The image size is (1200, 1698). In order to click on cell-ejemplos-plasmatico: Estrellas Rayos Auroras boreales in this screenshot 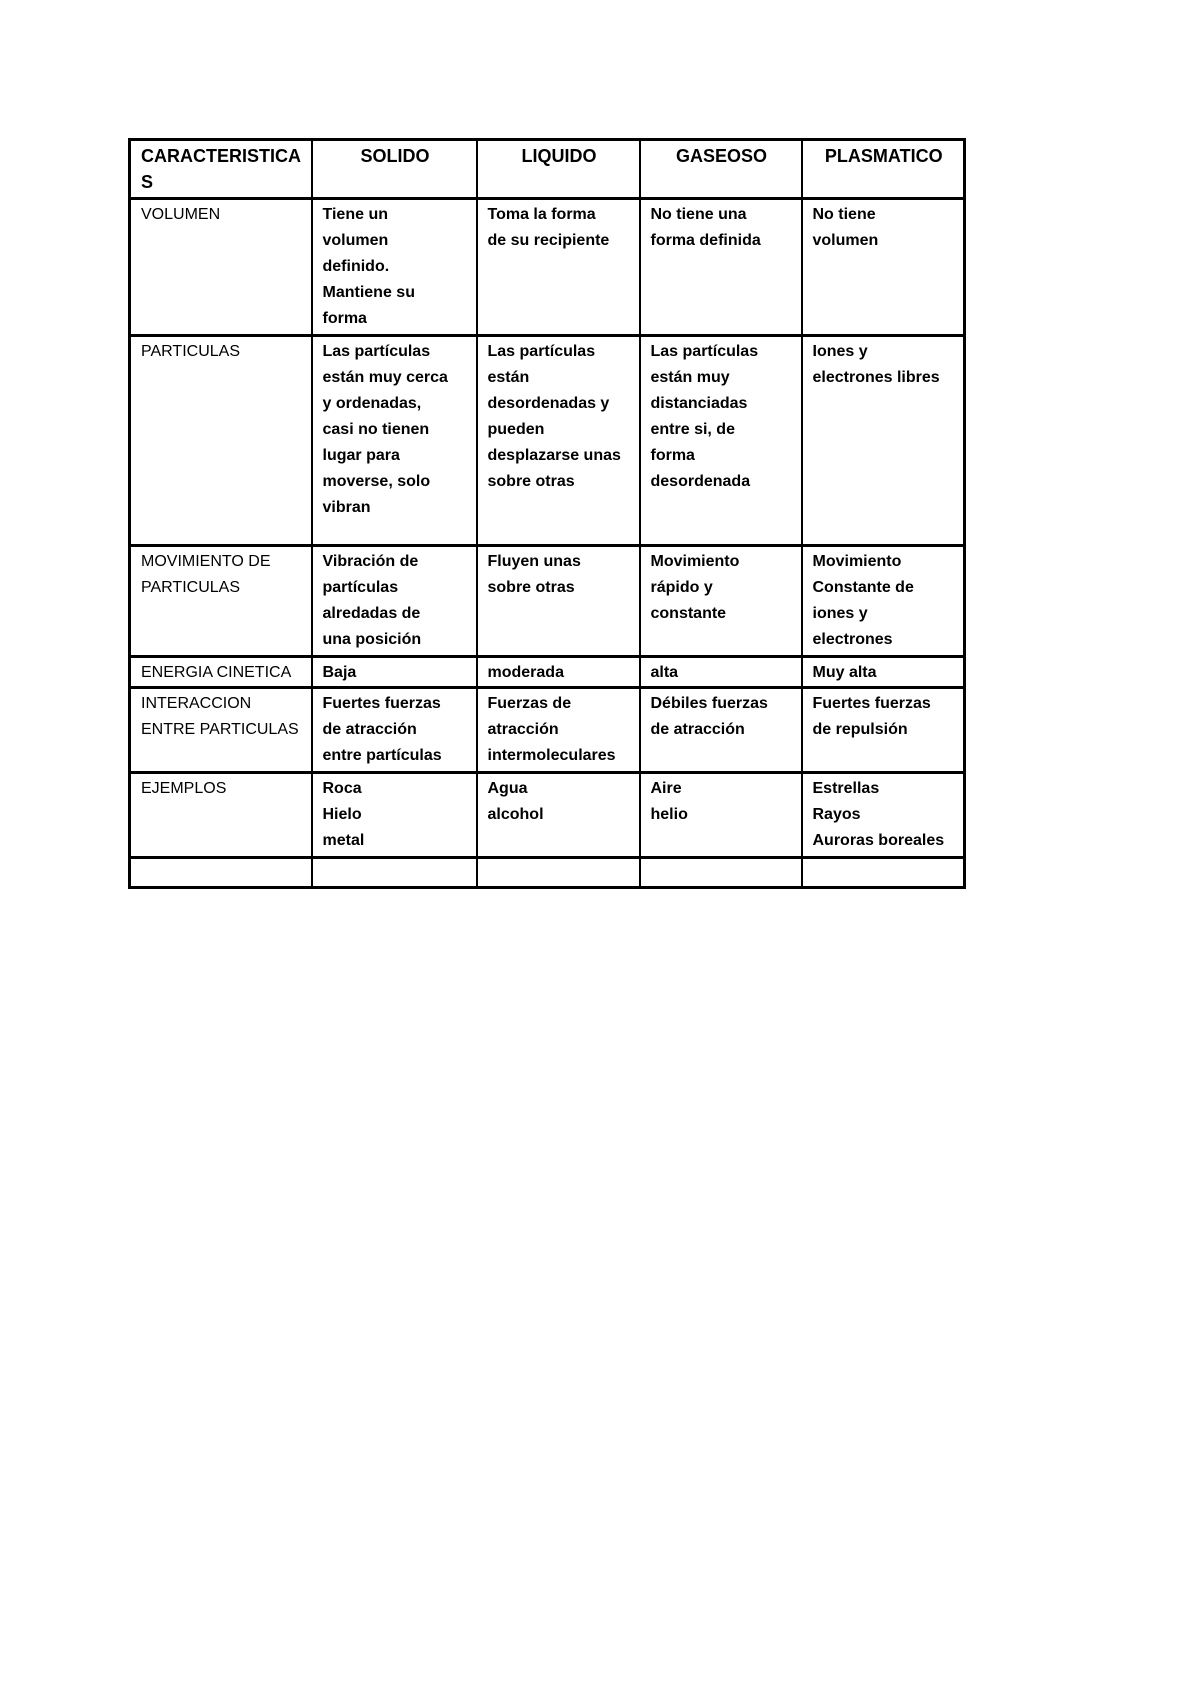, I will do `click(883, 815)`.